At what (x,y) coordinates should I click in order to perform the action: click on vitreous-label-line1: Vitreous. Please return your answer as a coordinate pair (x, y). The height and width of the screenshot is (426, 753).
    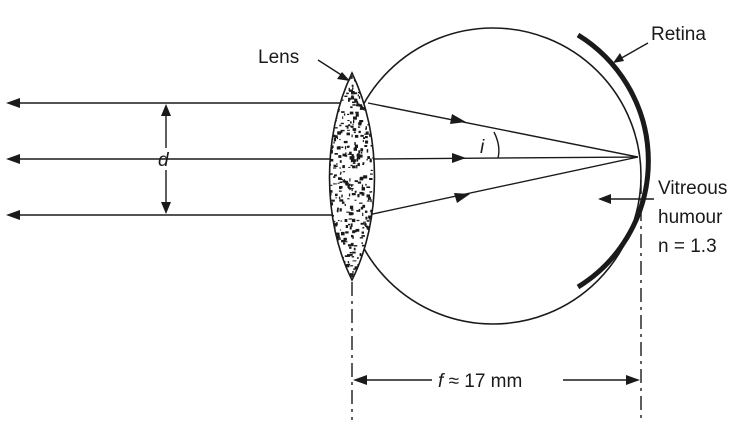
    Looking at the image, I should click on (692, 188).